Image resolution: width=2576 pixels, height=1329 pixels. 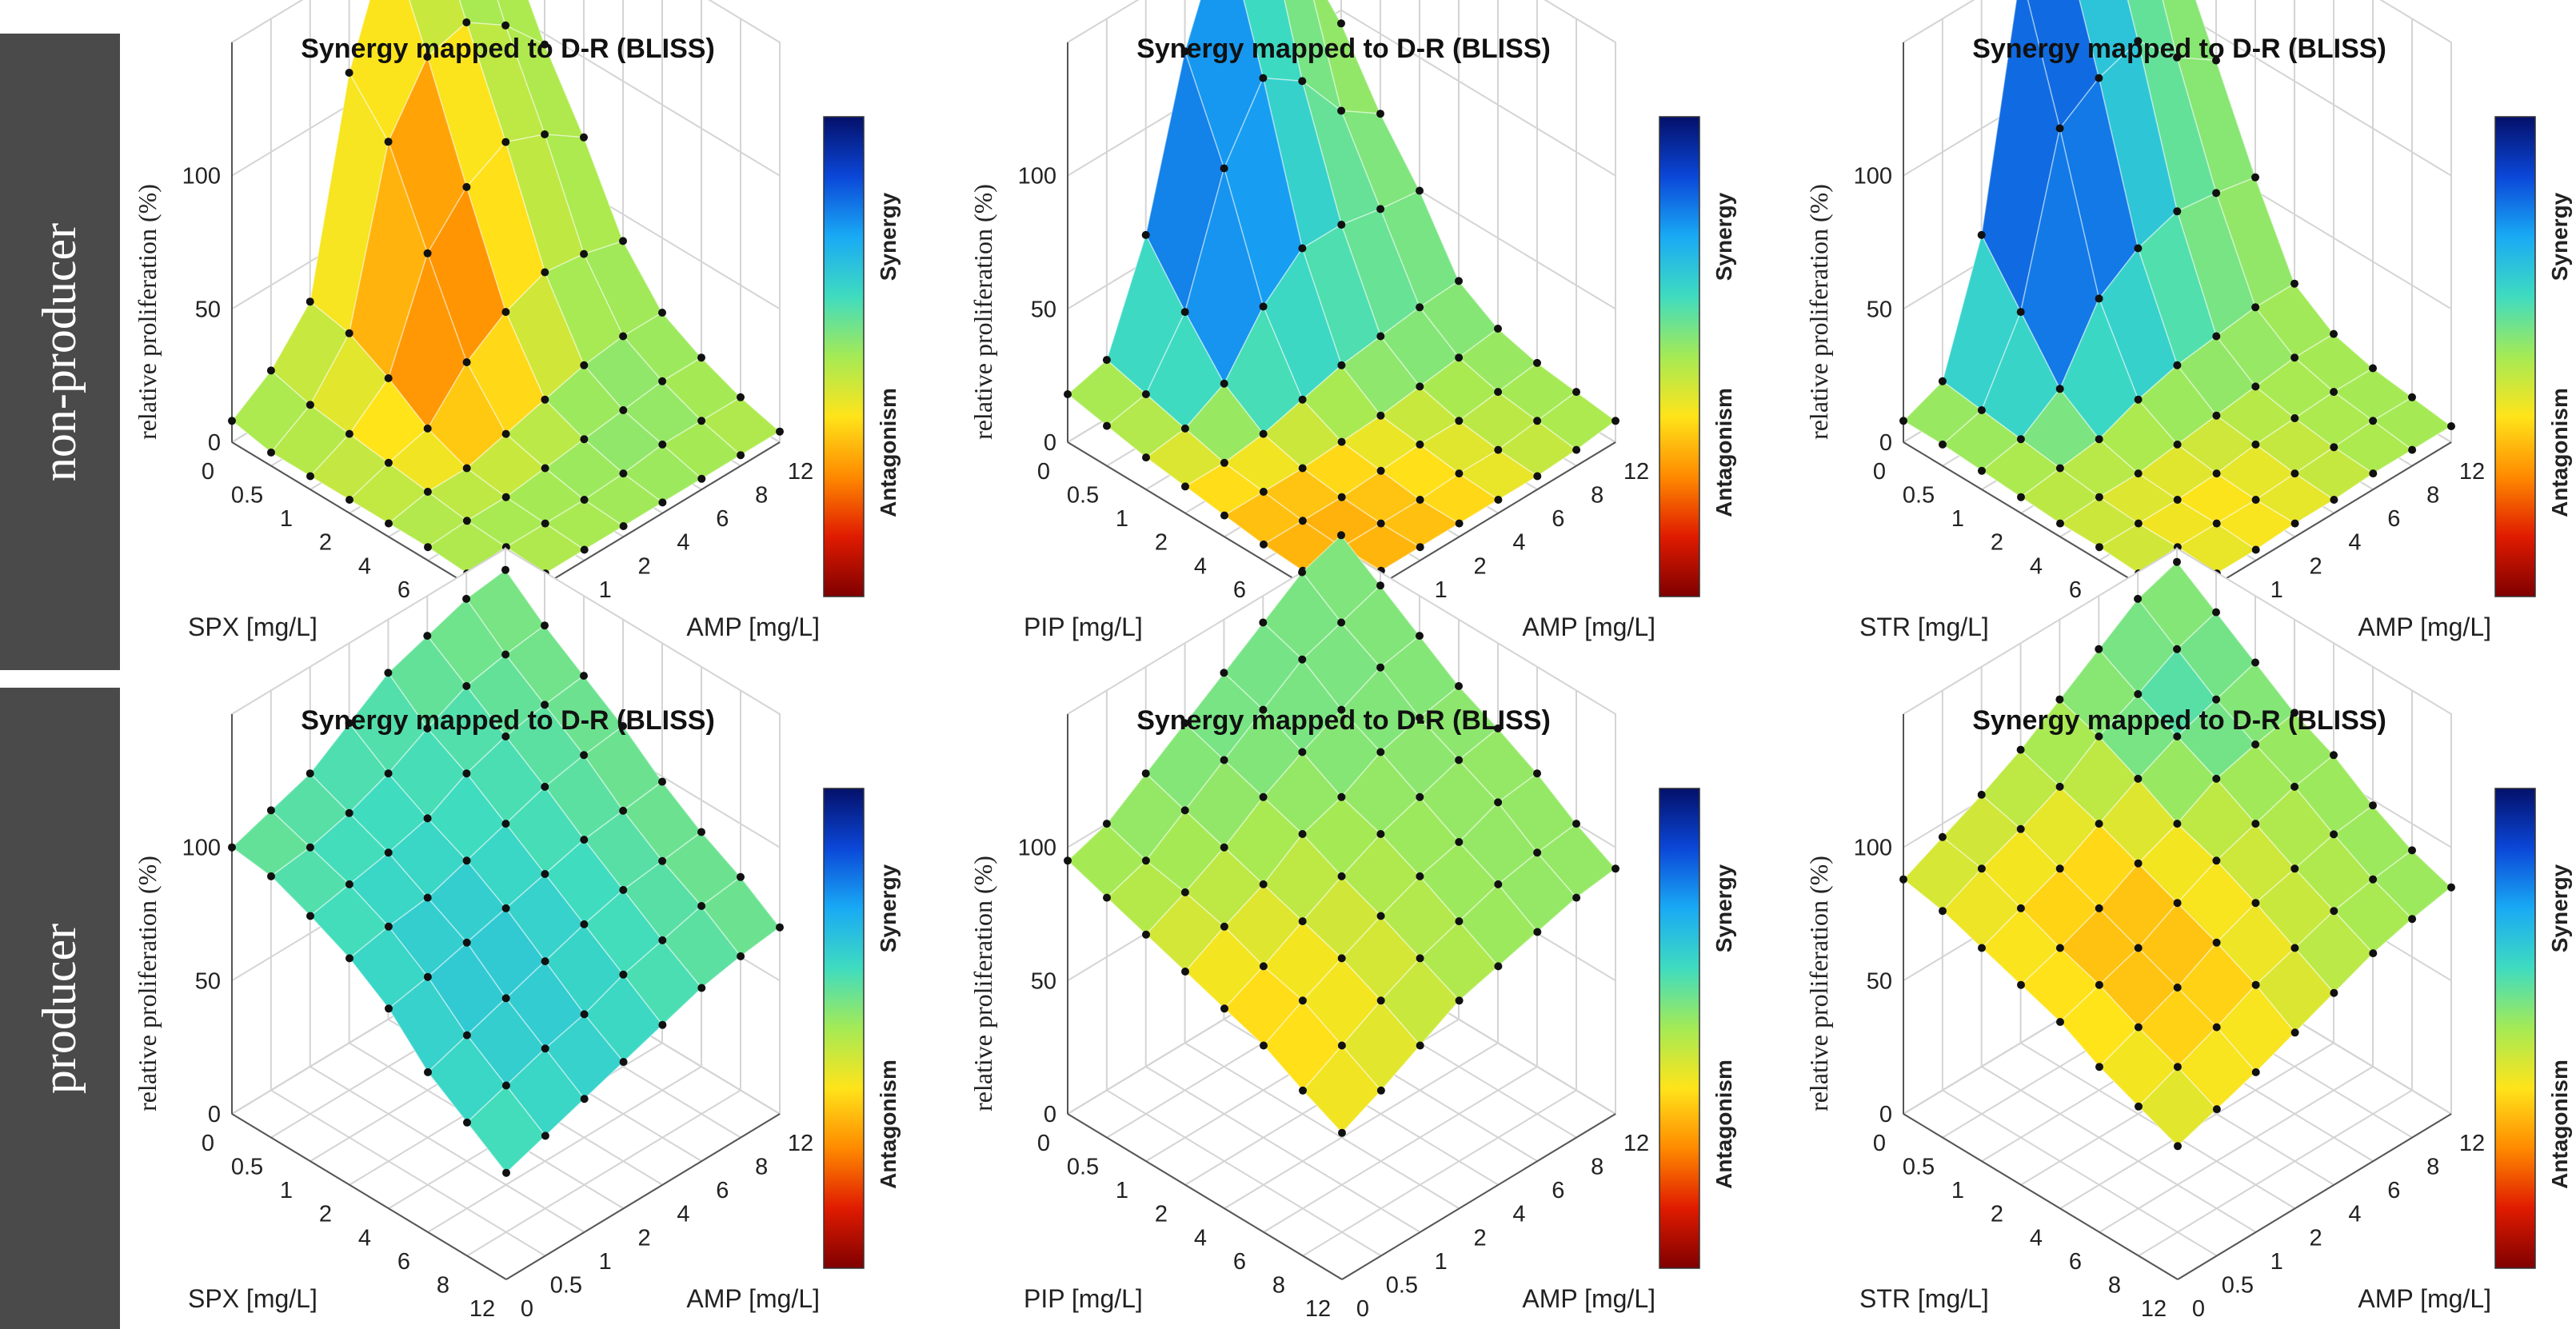 I want to click on x-tick-label: 8, so click(x=2115, y=1285).